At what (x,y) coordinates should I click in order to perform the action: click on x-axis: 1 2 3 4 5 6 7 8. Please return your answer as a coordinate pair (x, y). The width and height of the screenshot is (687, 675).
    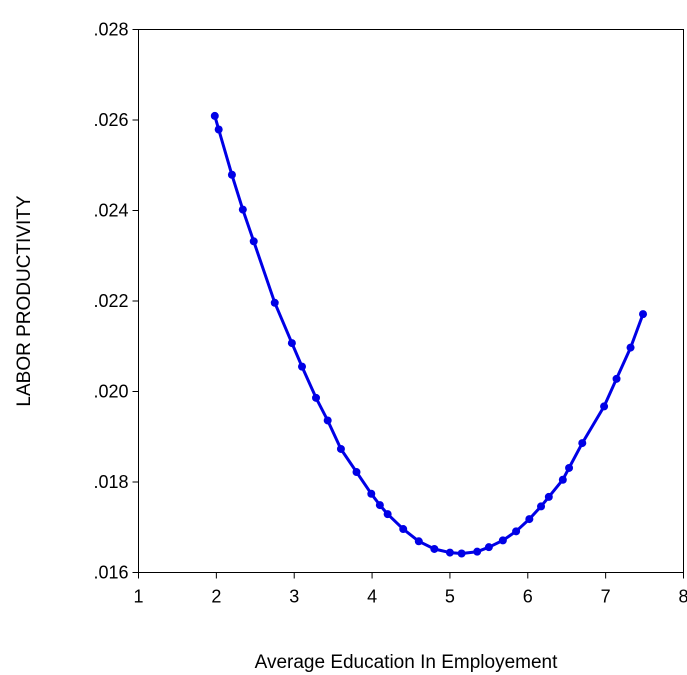
    Looking at the image, I should click on (410, 589).